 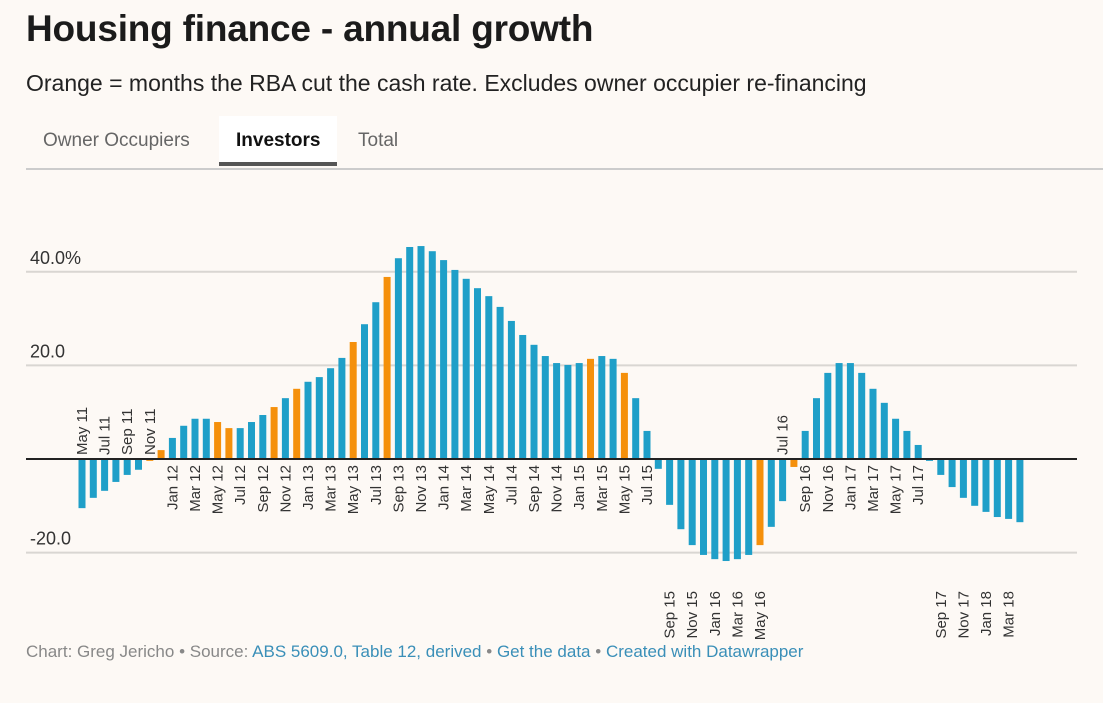 I want to click on x-tick-label: Sep 14, so click(x=534, y=489).